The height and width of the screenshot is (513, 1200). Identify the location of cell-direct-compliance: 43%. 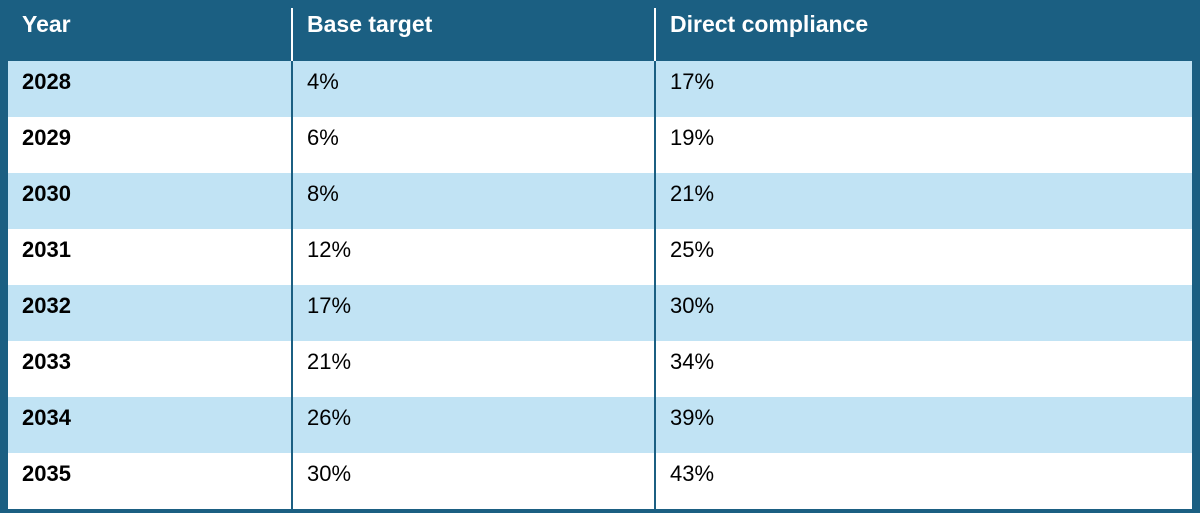
(923, 481).